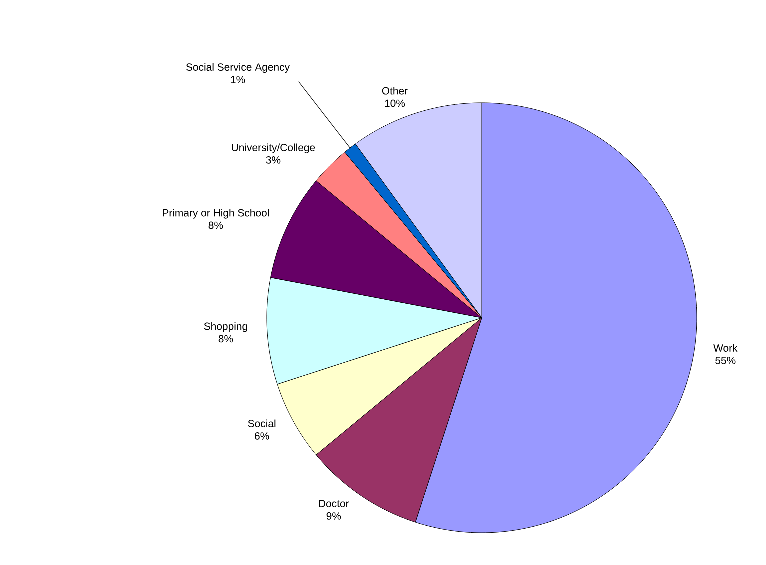 The width and height of the screenshot is (766, 565). What do you see at coordinates (726, 348) in the screenshot?
I see `slice-label: Work` at bounding box center [726, 348].